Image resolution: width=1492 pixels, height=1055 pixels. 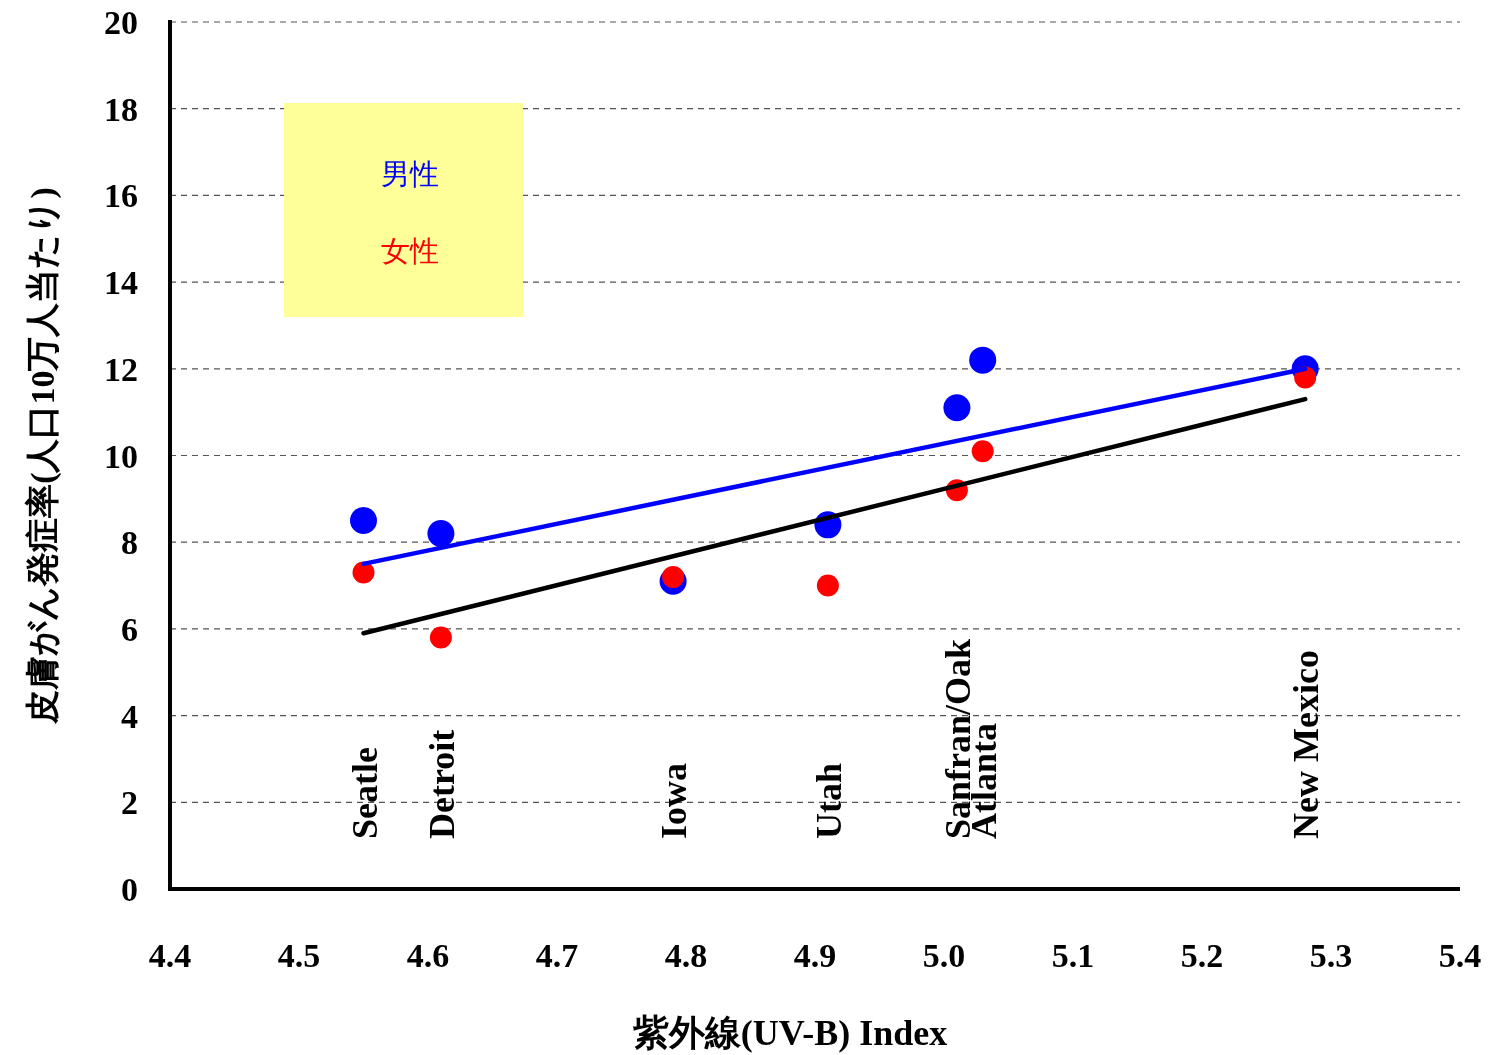 What do you see at coordinates (121, 456) in the screenshot?
I see `y-tick-label: 10` at bounding box center [121, 456].